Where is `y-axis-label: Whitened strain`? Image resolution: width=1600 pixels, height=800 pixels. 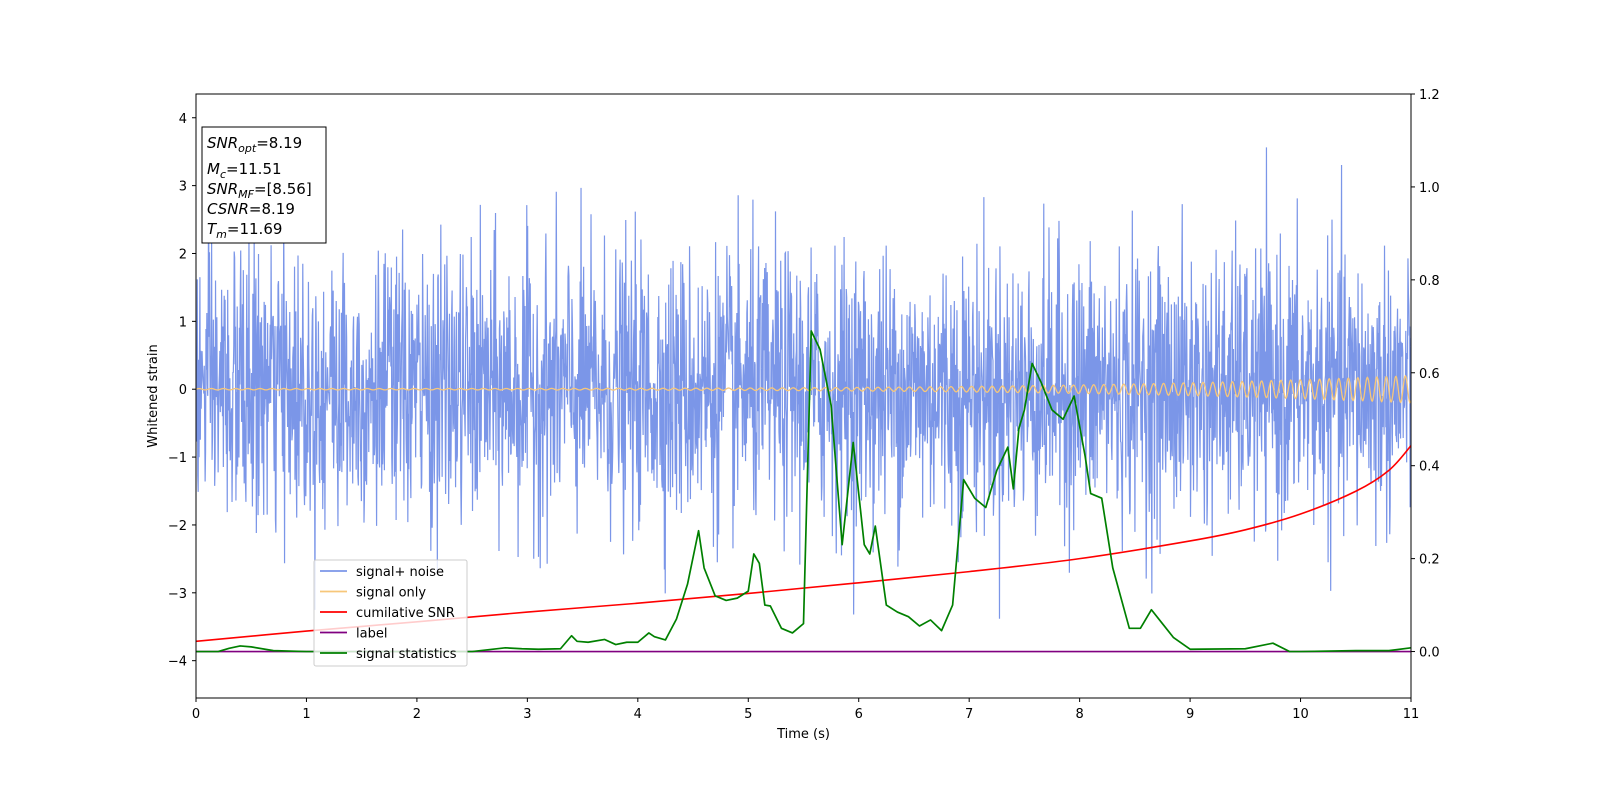 y-axis-label: Whitened strain is located at coordinates (153, 395).